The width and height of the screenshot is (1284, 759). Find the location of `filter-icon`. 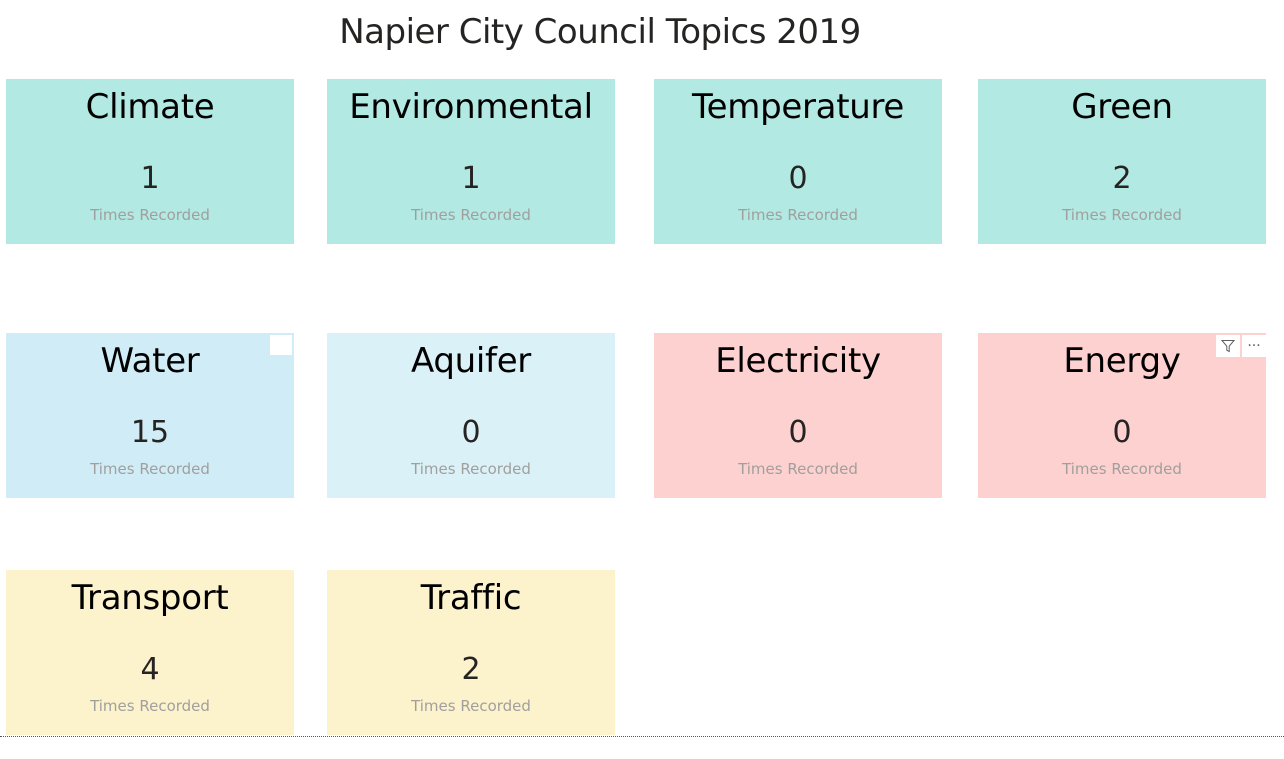

filter-icon is located at coordinates (1228, 346).